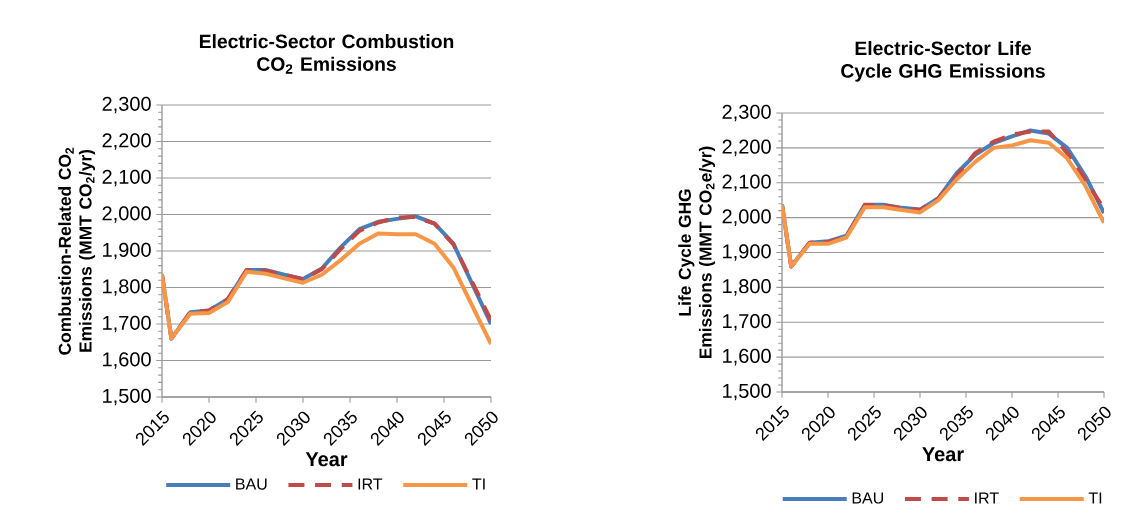 The width and height of the screenshot is (1123, 511). What do you see at coordinates (697, 252) in the screenshot?
I see `y-axis-title: Life Cycle GHG Emissions (MMT CO$_{2}$e/yr)` at bounding box center [697, 252].